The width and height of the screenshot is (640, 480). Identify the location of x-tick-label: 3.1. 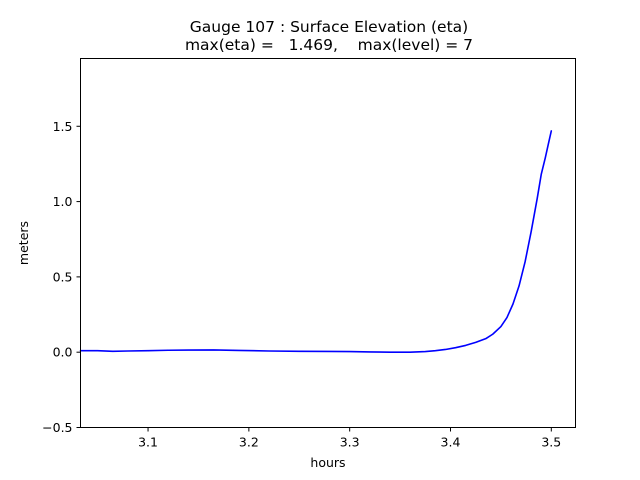
(148, 442).